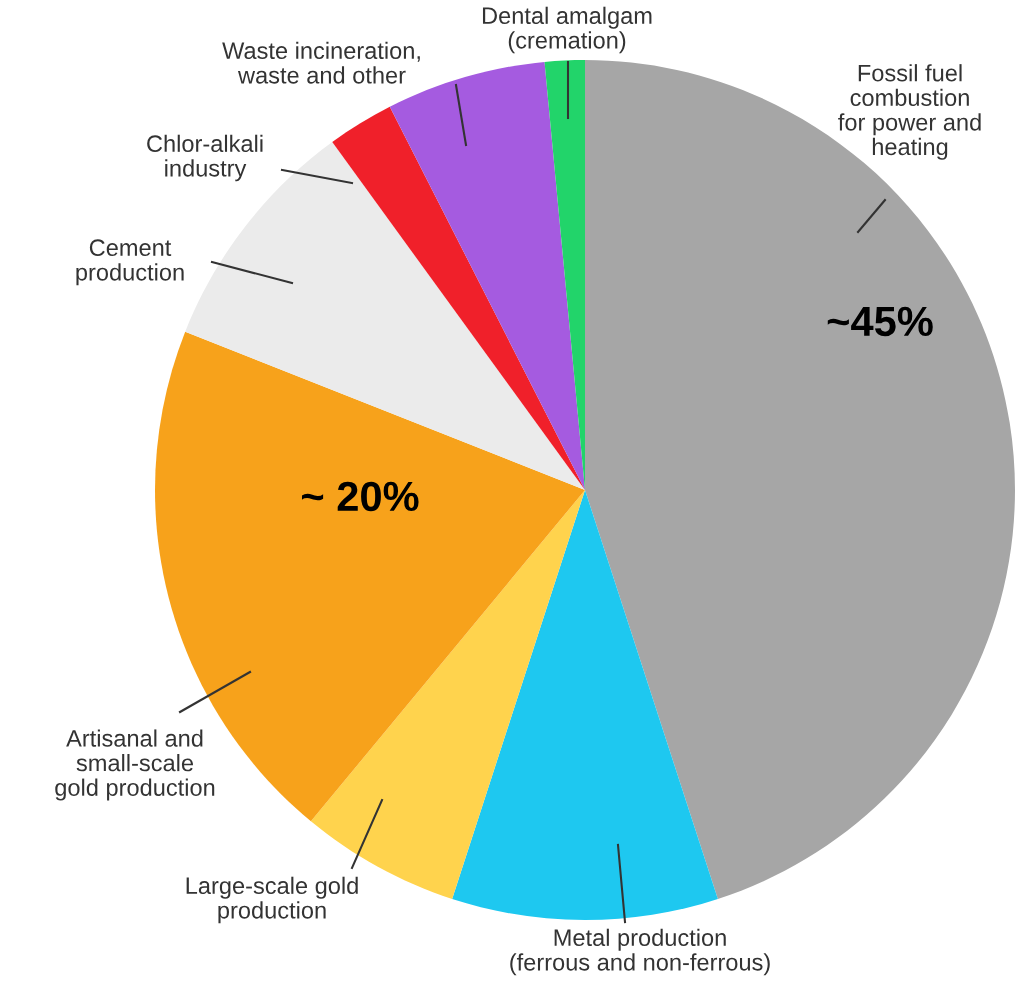 The width and height of the screenshot is (1026, 989). Describe the element at coordinates (360, 496) in the screenshot. I see `data-label: ~ 20%` at that location.